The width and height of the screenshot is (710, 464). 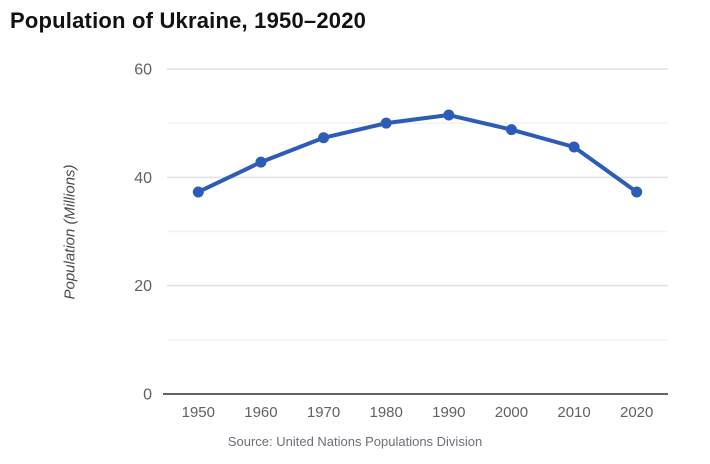 I want to click on data-point-1970, so click(x=324, y=138).